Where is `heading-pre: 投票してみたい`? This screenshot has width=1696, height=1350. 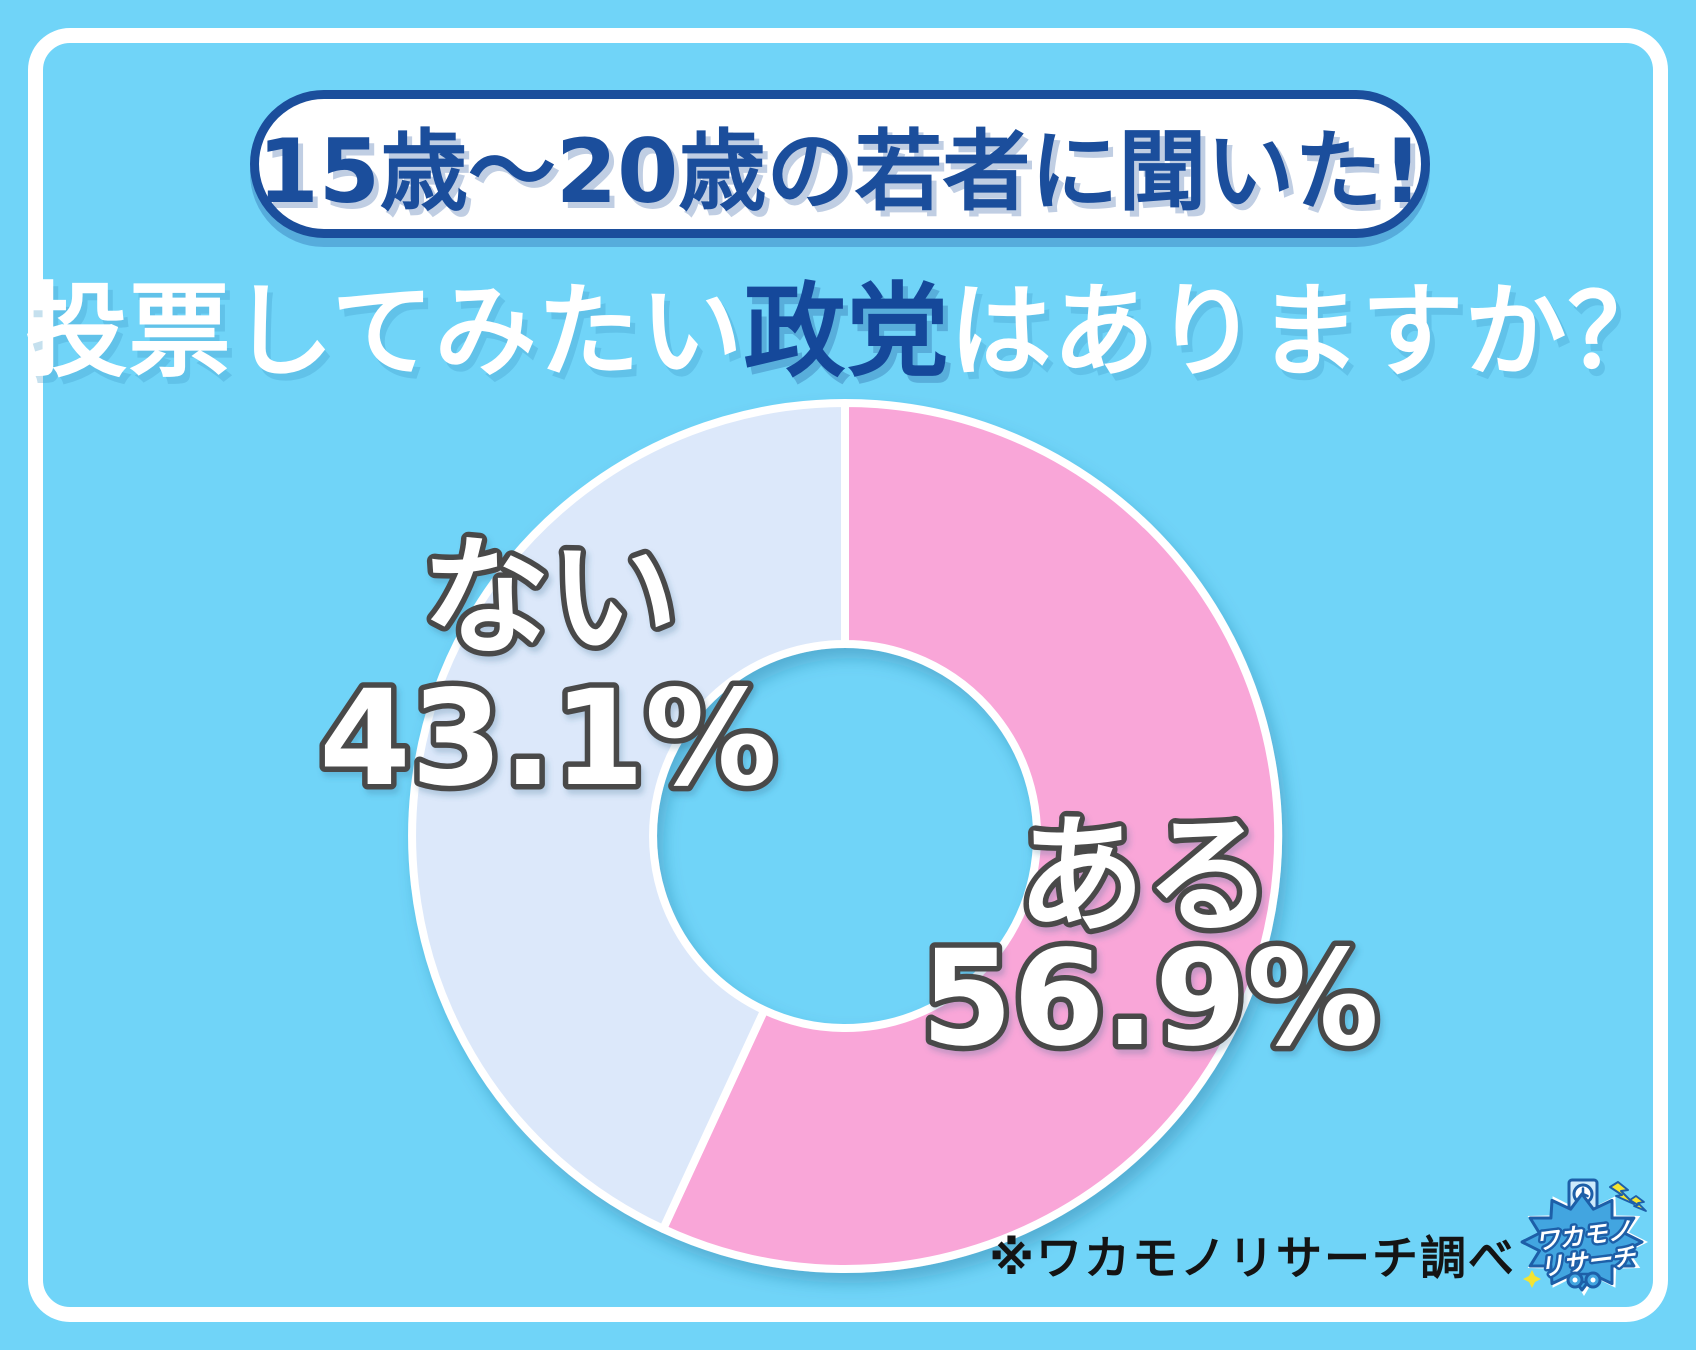 heading-pre: 投票してみたい is located at coordinates (384, 332).